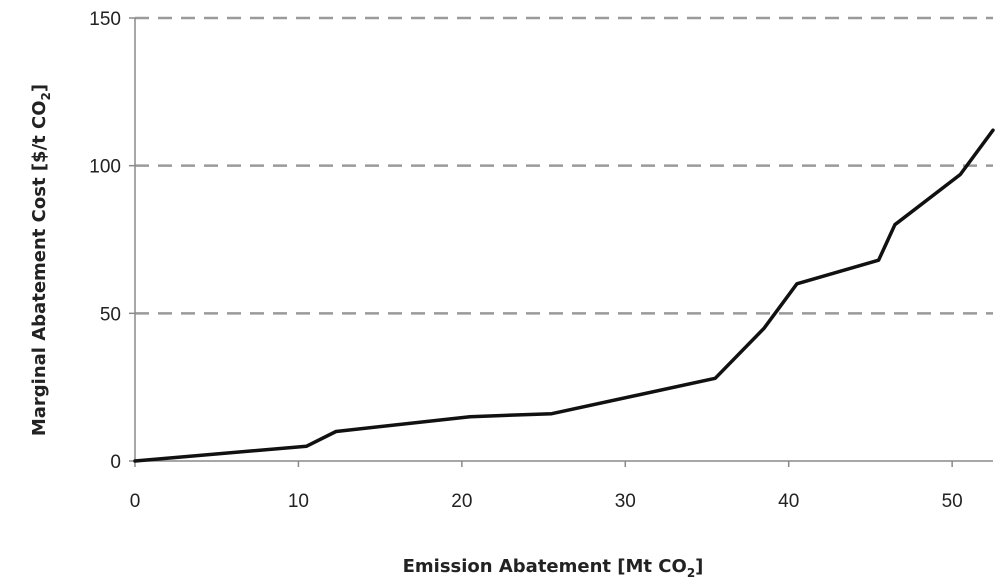 The width and height of the screenshot is (1007, 579). I want to click on x-tick-label-20: 20, so click(461, 501).